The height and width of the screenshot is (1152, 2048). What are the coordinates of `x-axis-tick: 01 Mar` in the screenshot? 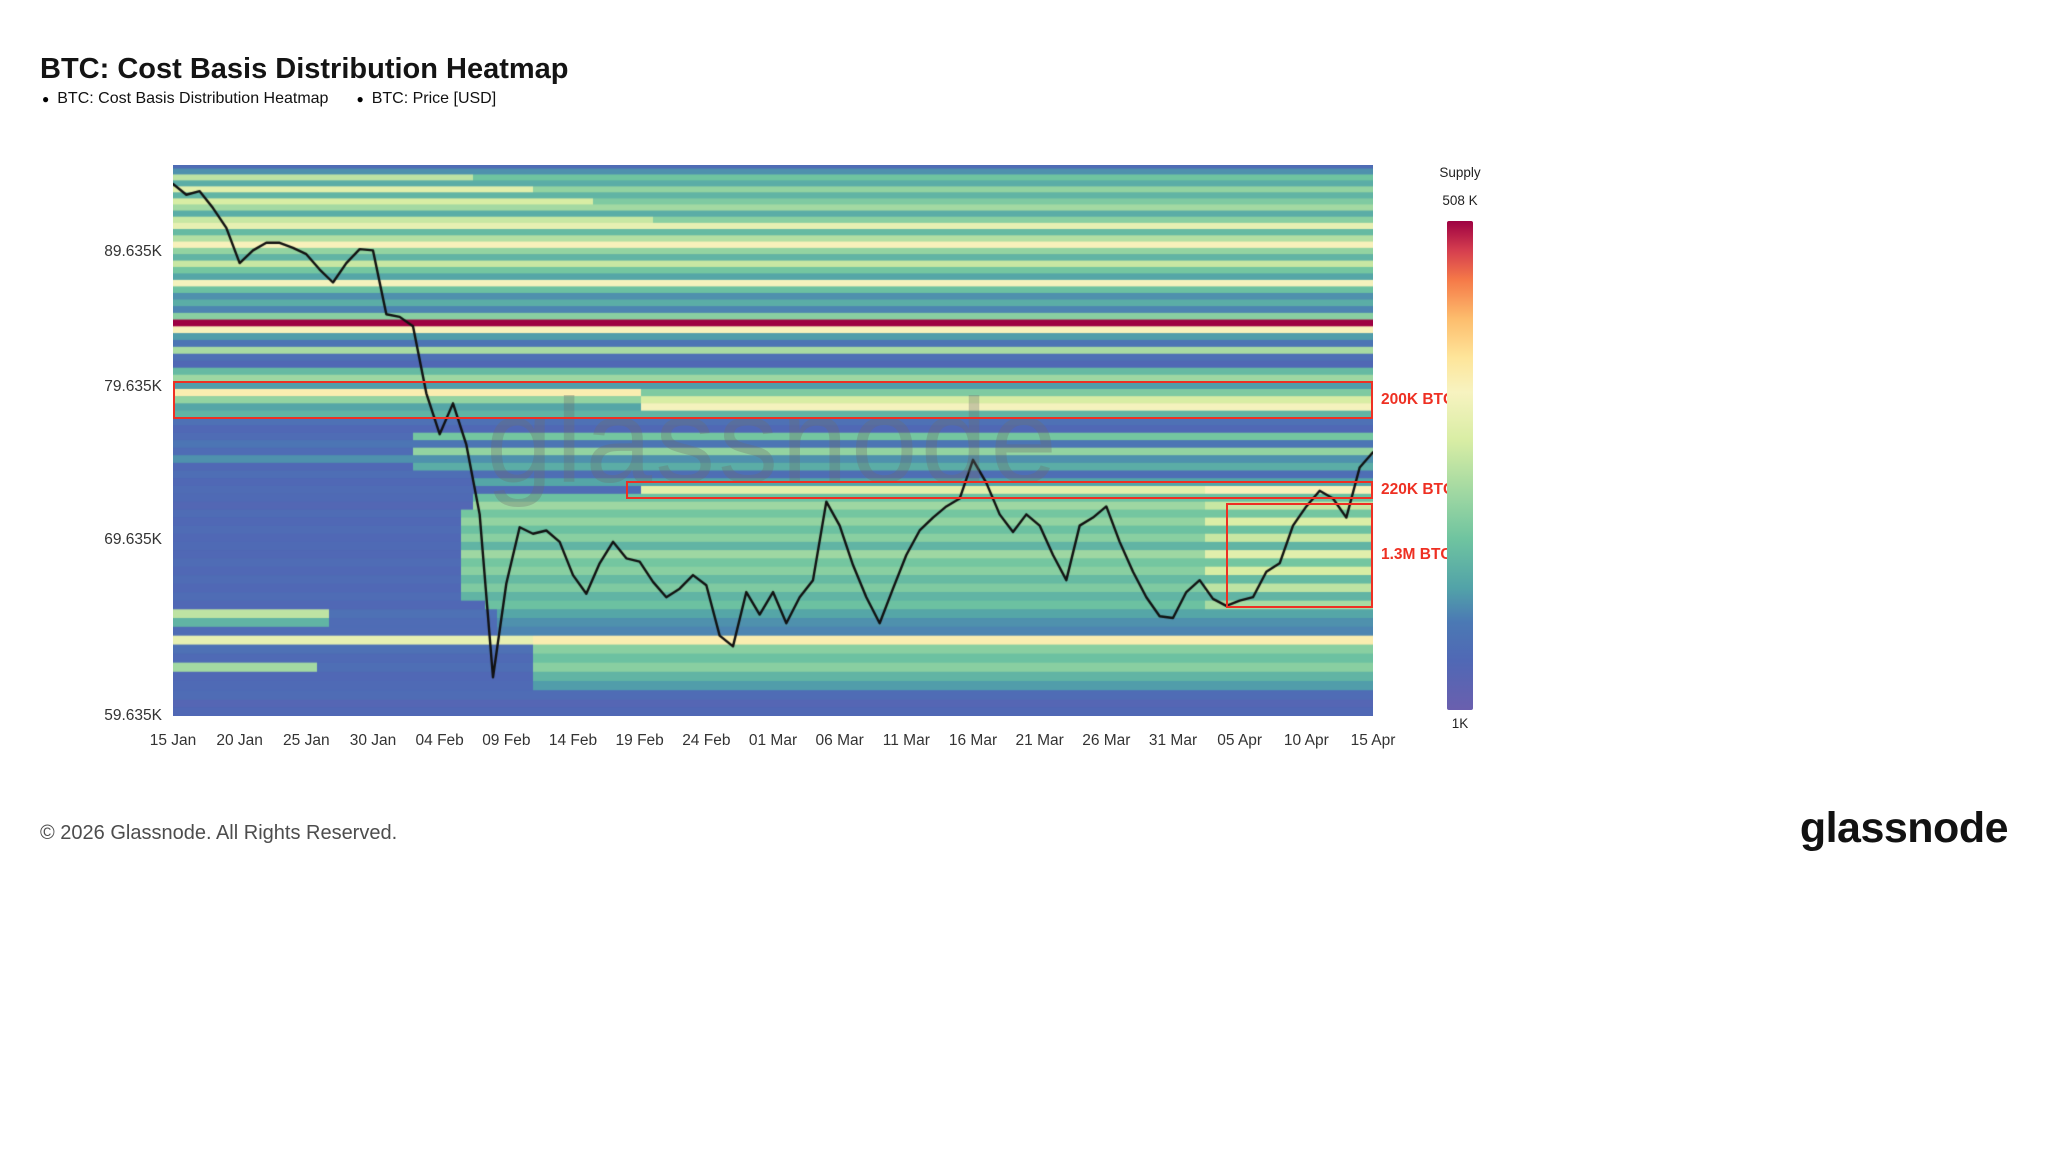 It's located at (773, 740).